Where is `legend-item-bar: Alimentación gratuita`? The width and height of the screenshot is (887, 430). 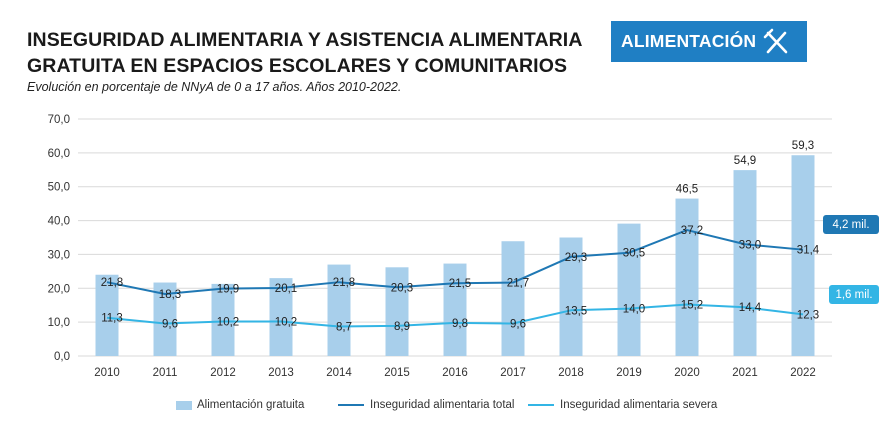
legend-item-bar: Alimentación gratuita is located at coordinates (240, 405).